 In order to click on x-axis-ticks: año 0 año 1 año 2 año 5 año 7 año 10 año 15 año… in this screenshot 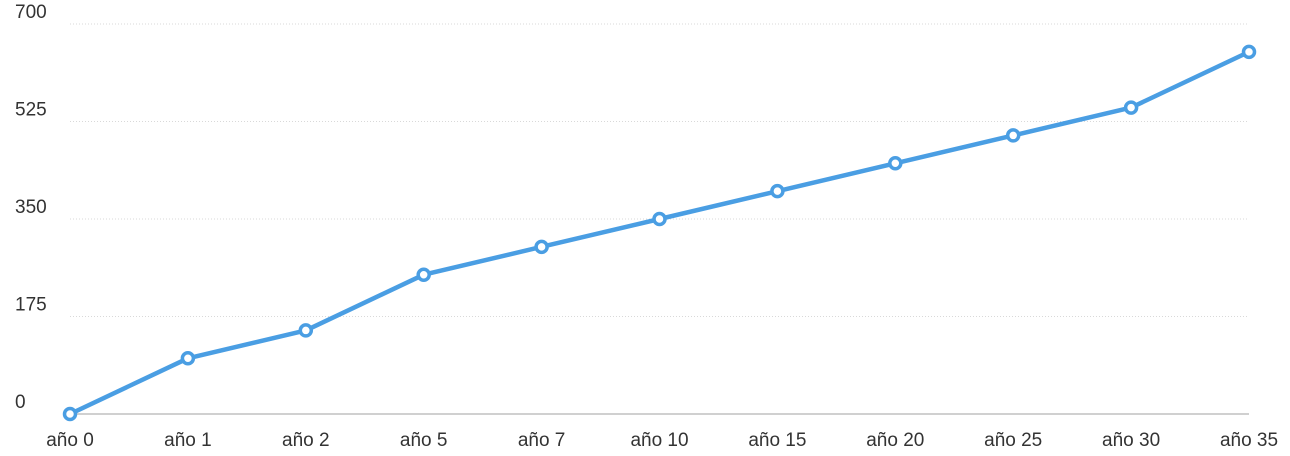, I will do `click(662, 440)`.